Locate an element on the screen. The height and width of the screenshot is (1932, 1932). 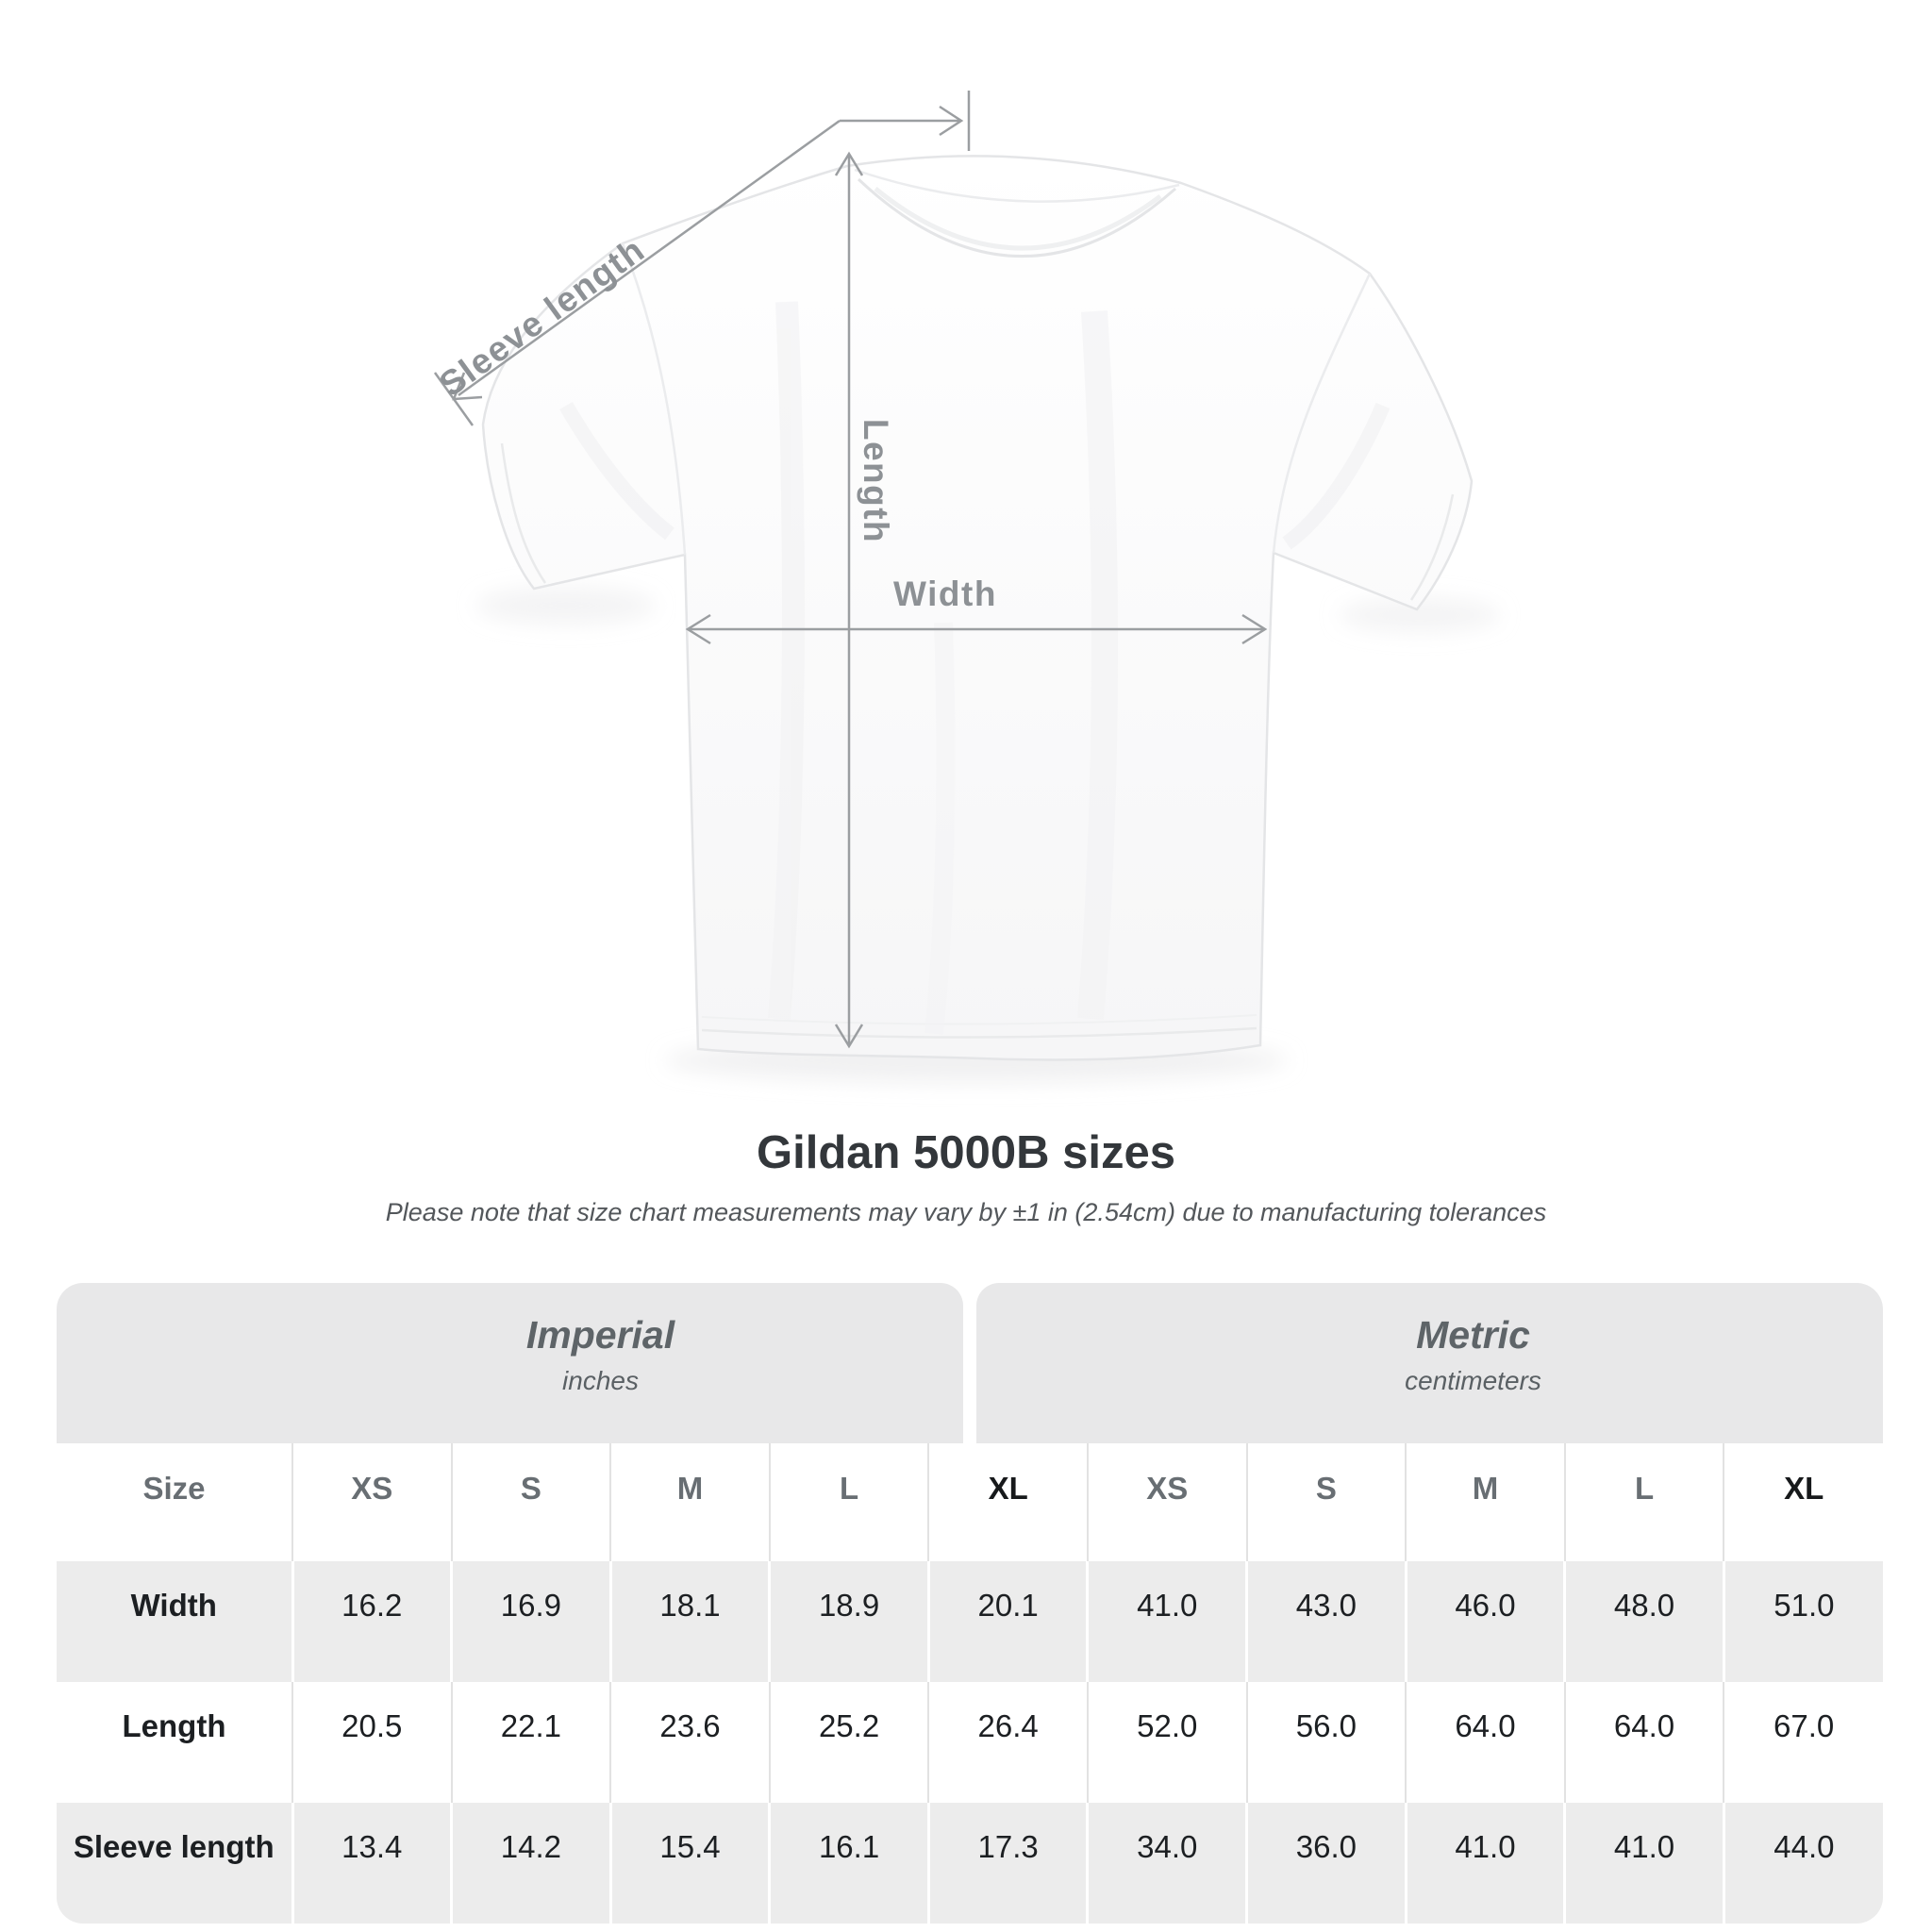
value-cell: 25.2 is located at coordinates (850, 1743).